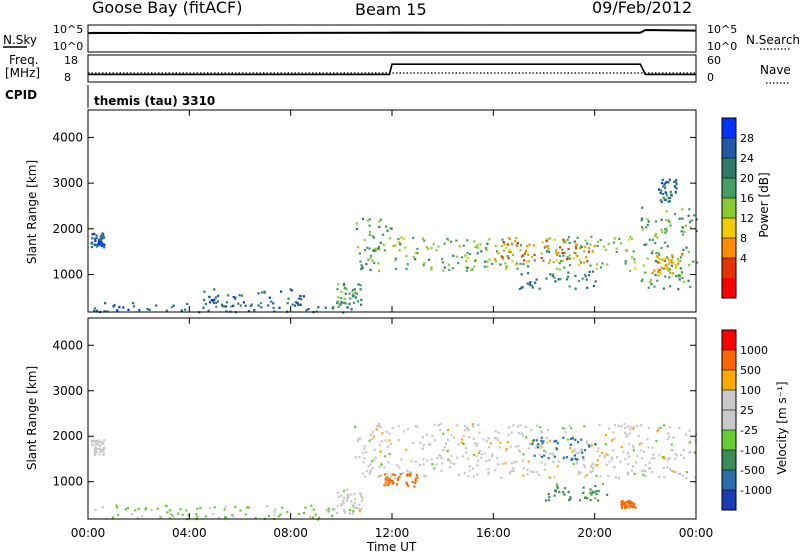  I want to click on y-tick-label: 1000, so click(67, 482).